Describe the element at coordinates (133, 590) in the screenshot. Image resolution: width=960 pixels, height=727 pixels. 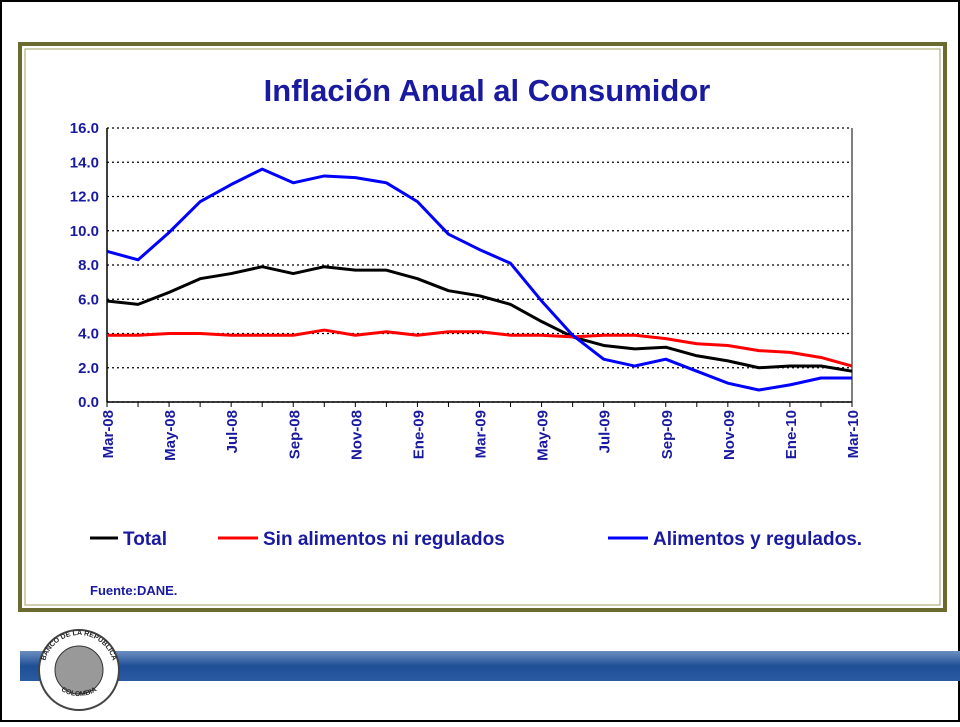
I see `source-note: Fuente:DANE.` at that location.